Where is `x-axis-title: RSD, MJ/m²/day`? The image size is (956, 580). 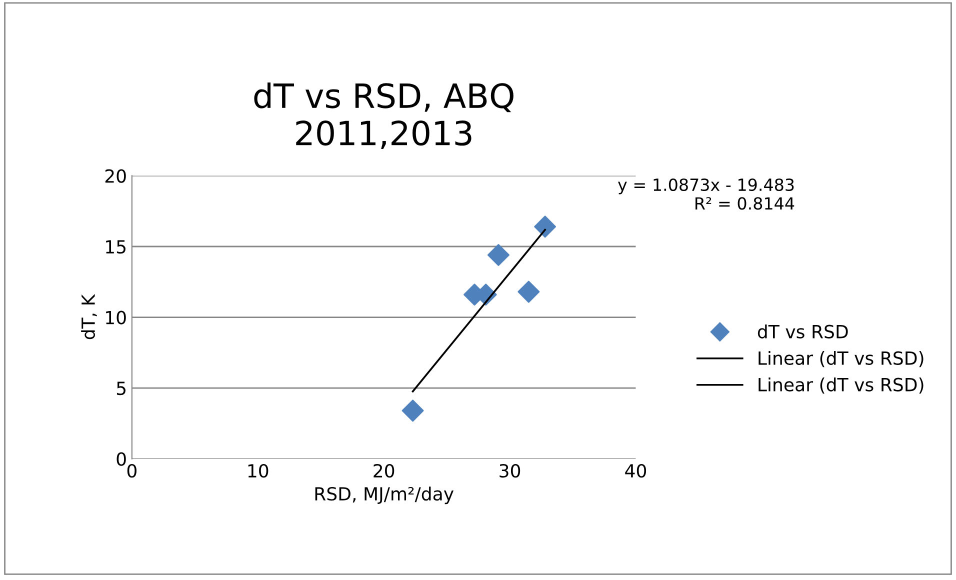 x-axis-title: RSD, MJ/m²/day is located at coordinates (384, 495).